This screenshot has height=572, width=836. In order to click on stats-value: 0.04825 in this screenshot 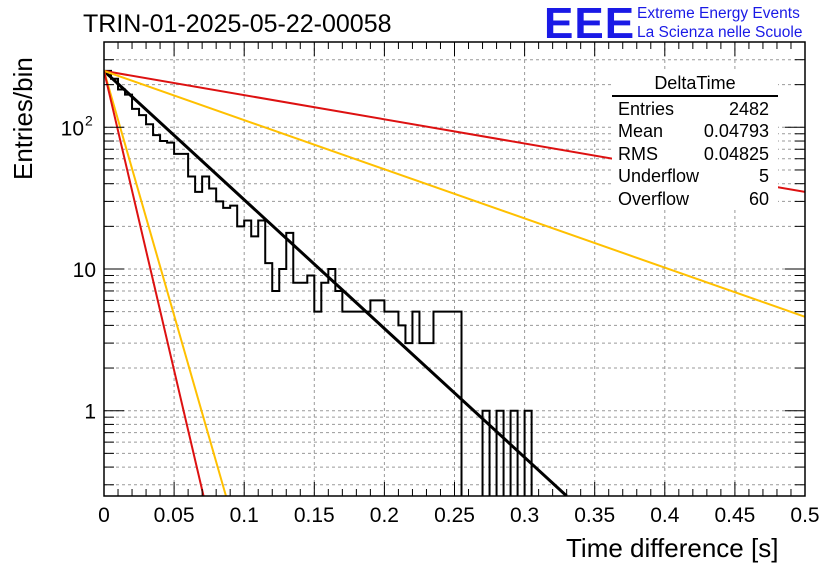, I will do `click(736, 153)`.